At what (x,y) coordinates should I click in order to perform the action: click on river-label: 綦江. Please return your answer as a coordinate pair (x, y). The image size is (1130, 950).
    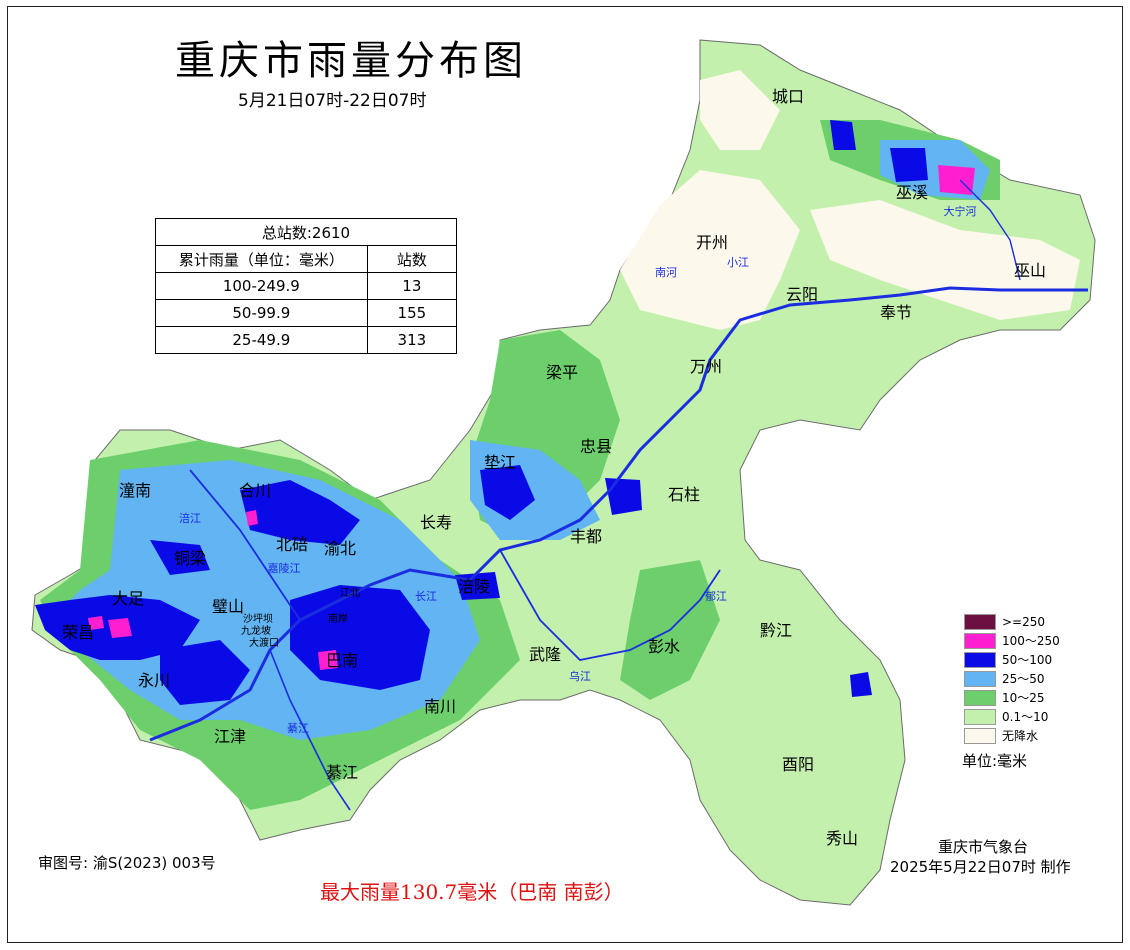
    Looking at the image, I should click on (298, 728).